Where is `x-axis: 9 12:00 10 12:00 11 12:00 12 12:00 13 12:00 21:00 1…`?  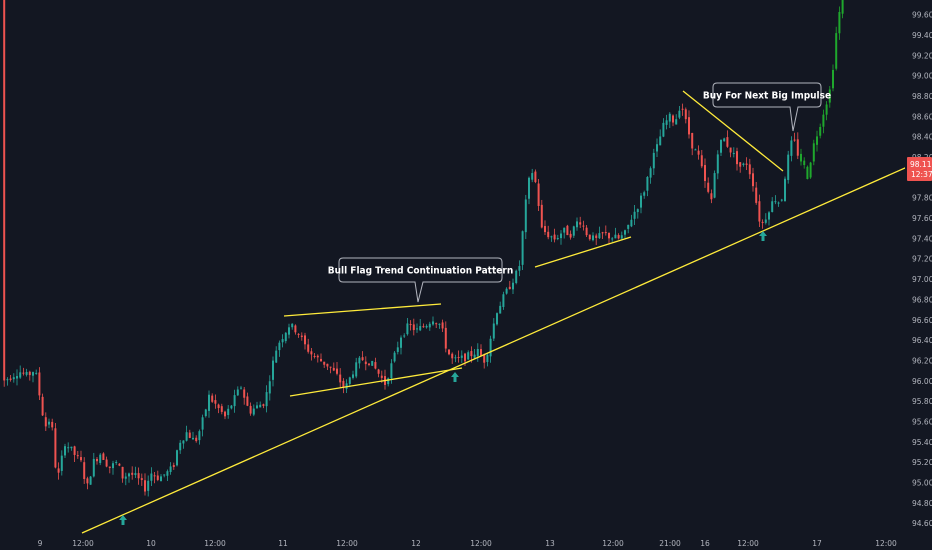 x-axis: 9 12:00 10 12:00 11 12:00 12 12:00 13 12:00 21:00 1… is located at coordinates (466, 543).